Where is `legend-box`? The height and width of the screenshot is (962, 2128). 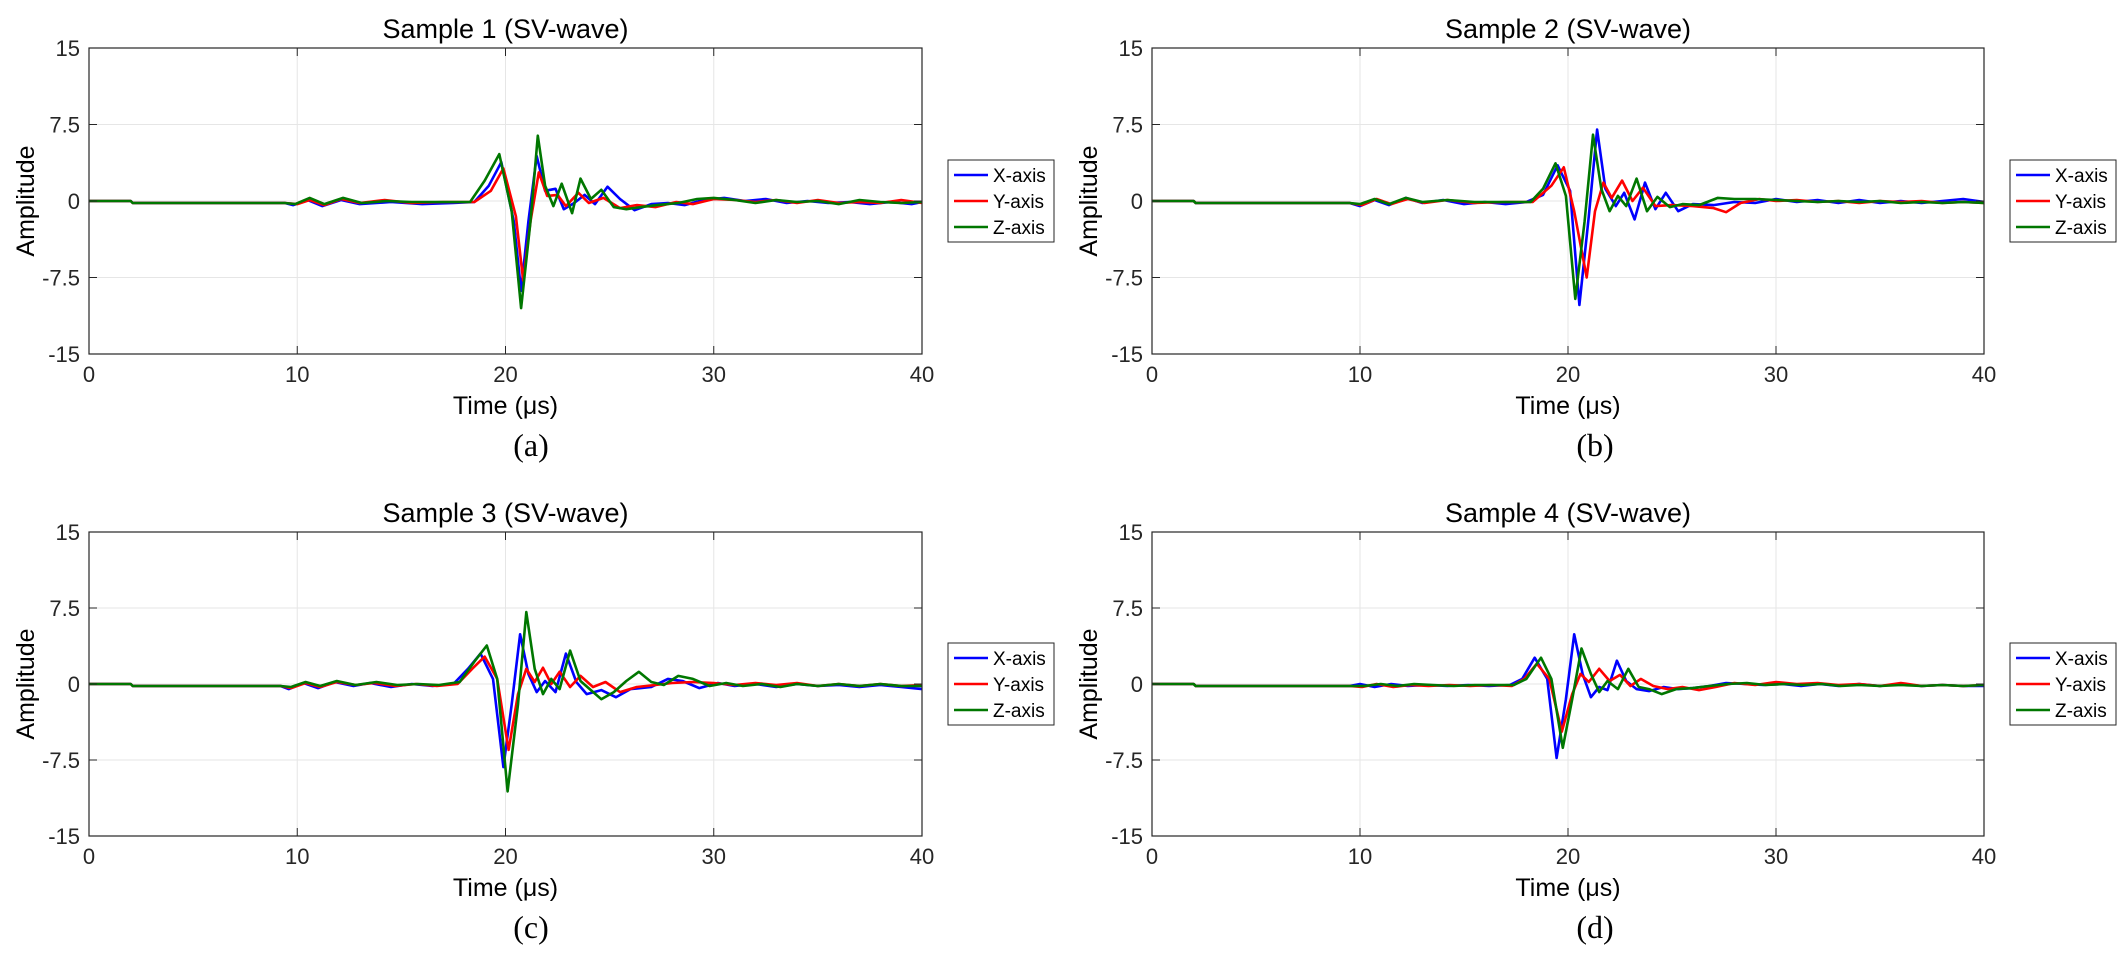 legend-box is located at coordinates (2063, 684).